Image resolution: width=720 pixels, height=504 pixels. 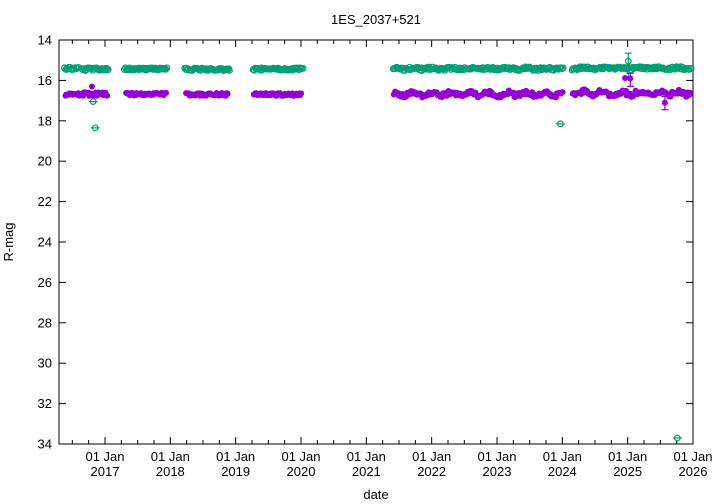 What do you see at coordinates (693, 471) in the screenshot?
I see `x-tick-label: 2026` at bounding box center [693, 471].